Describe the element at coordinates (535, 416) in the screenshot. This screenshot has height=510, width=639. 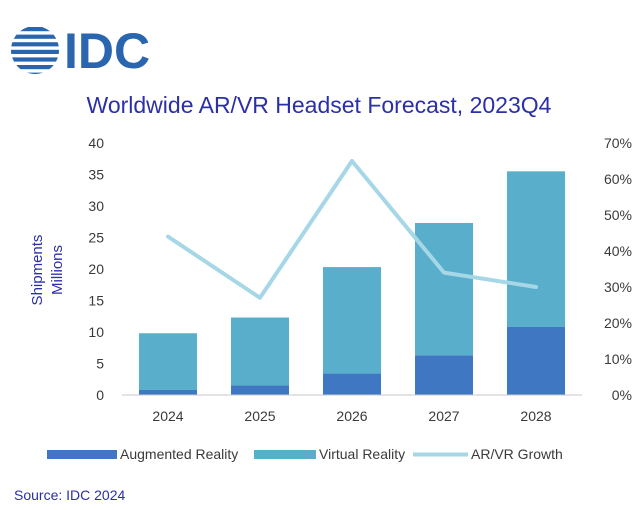
I see `x-axis-tick-label: 2028` at that location.